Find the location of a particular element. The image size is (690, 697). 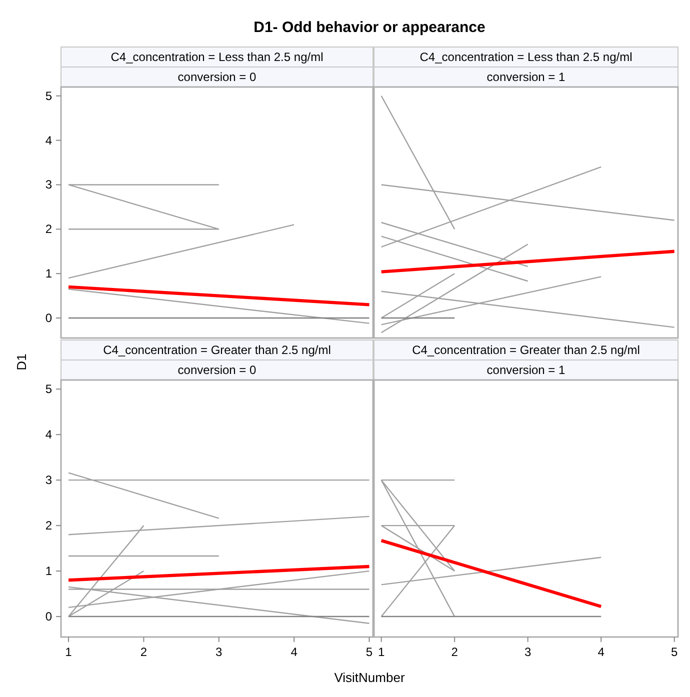

text: D1- Odd behavior or appearance is located at coordinates (370, 27).